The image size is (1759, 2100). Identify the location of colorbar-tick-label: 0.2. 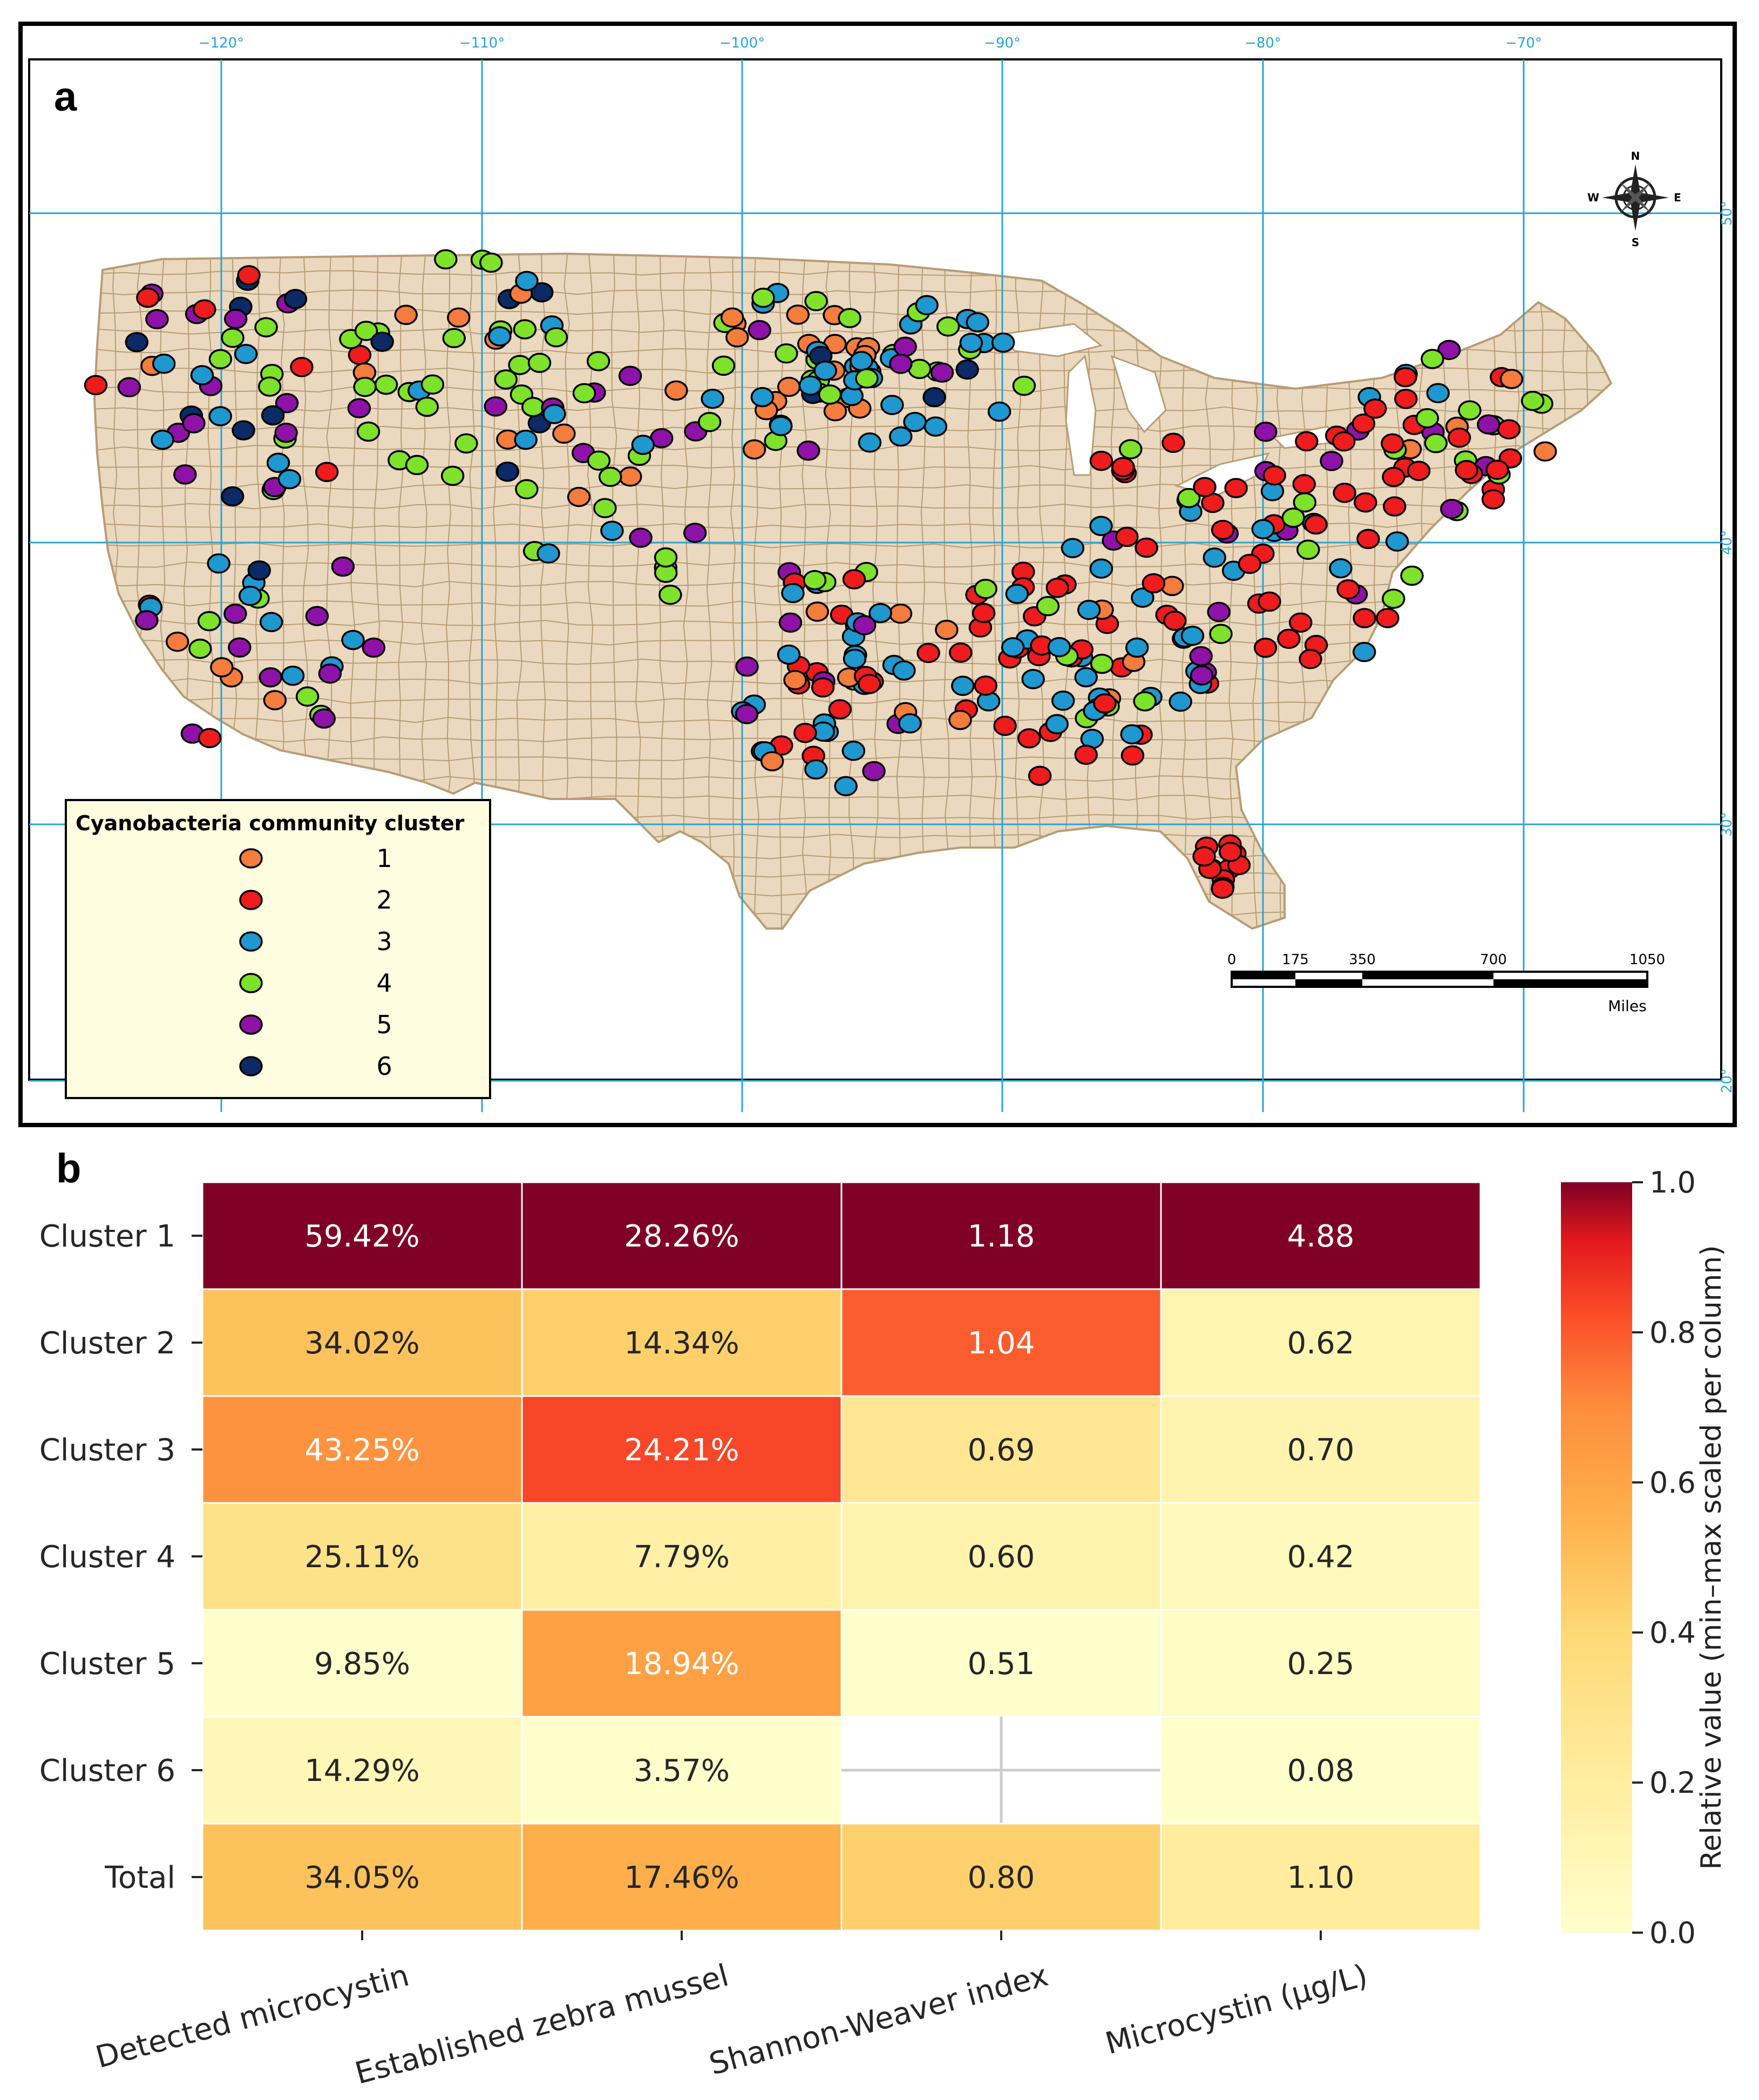
(1672, 1783).